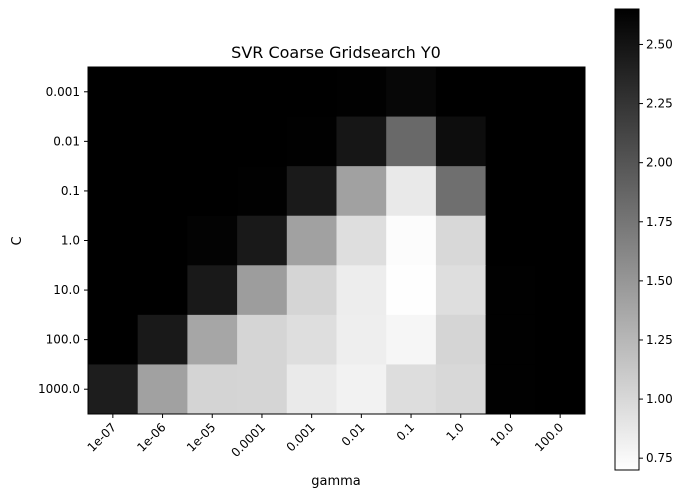  I want to click on y-tick-label: 1.0, so click(70, 241).